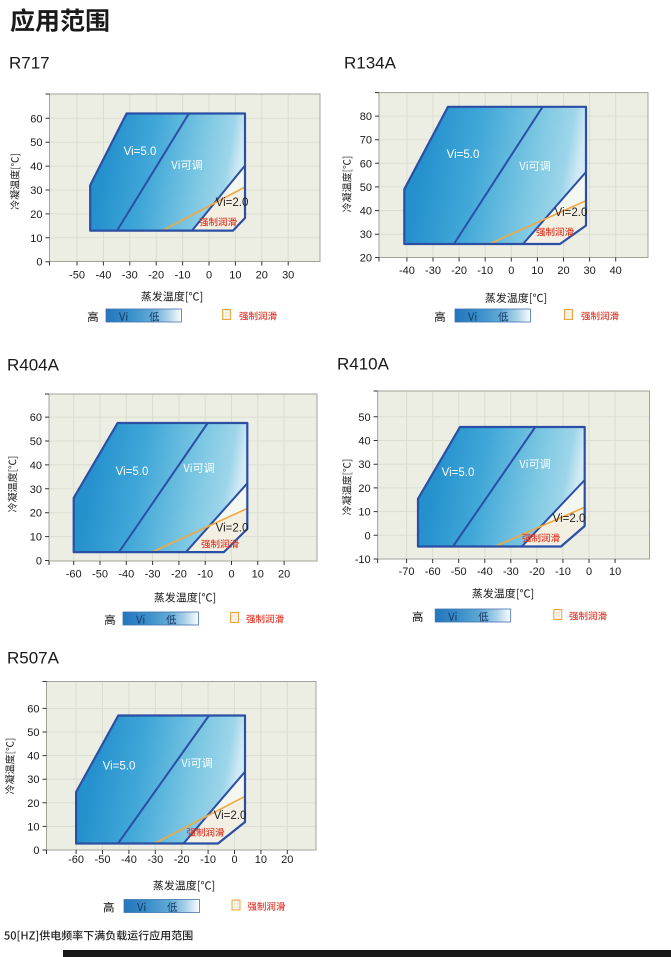 The height and width of the screenshot is (957, 671). I want to click on svg-text: R404A, so click(33, 365).